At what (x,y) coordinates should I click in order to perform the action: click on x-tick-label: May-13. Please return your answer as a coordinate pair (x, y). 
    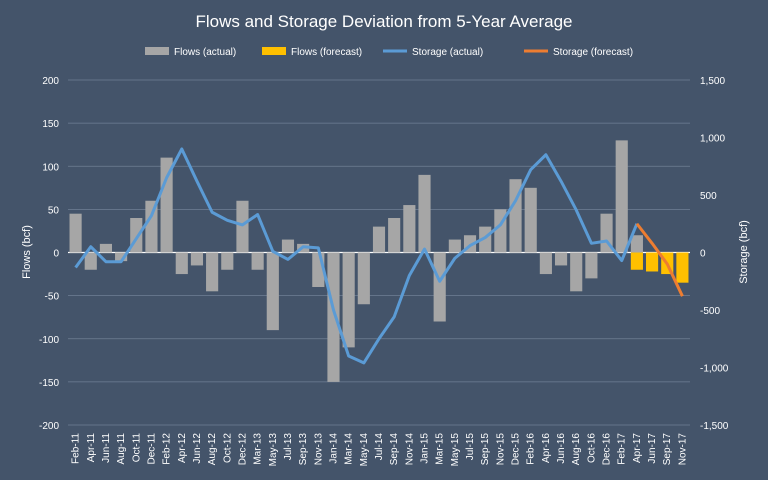
    Looking at the image, I should click on (273, 450).